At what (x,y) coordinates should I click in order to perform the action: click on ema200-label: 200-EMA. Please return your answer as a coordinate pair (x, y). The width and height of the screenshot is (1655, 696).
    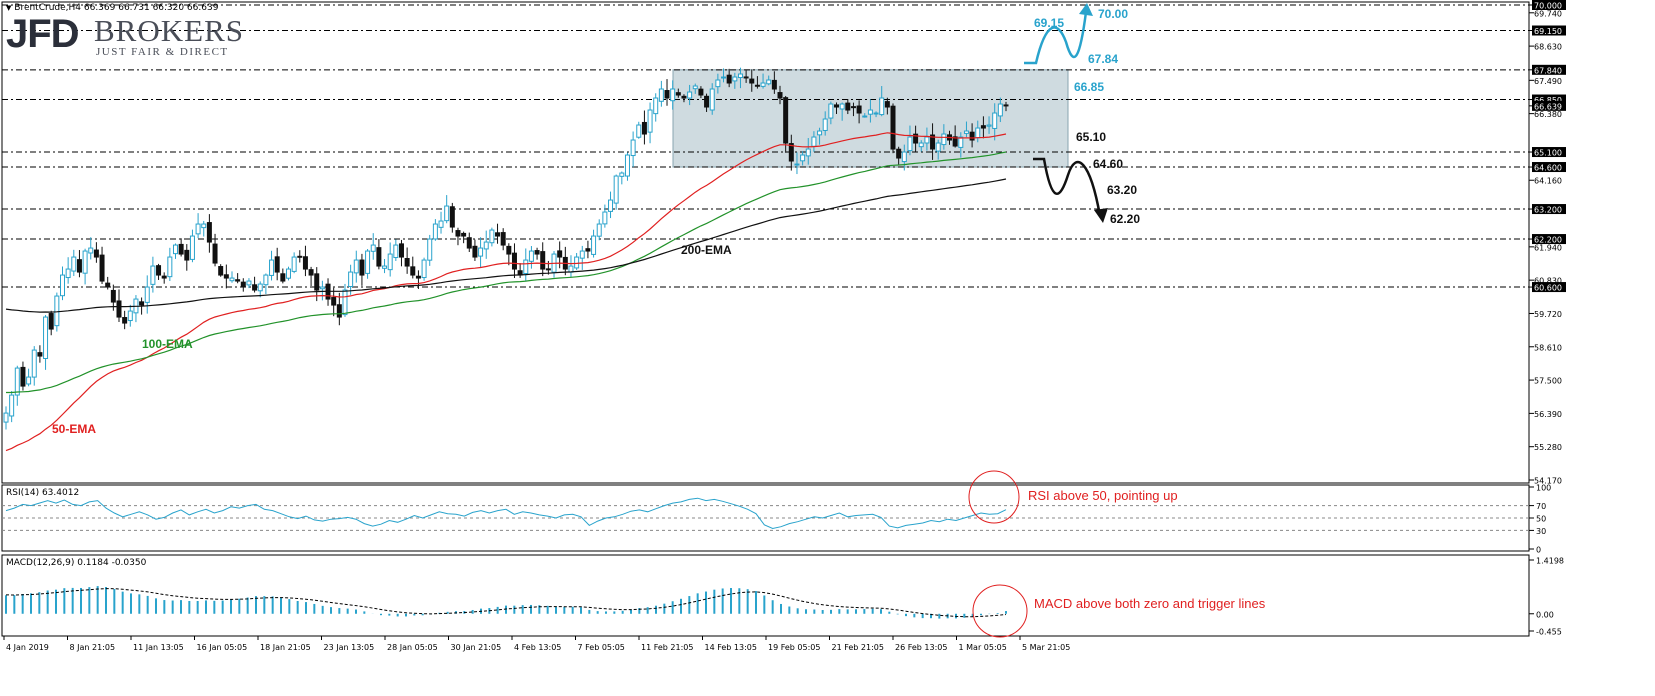
    Looking at the image, I should click on (706, 250).